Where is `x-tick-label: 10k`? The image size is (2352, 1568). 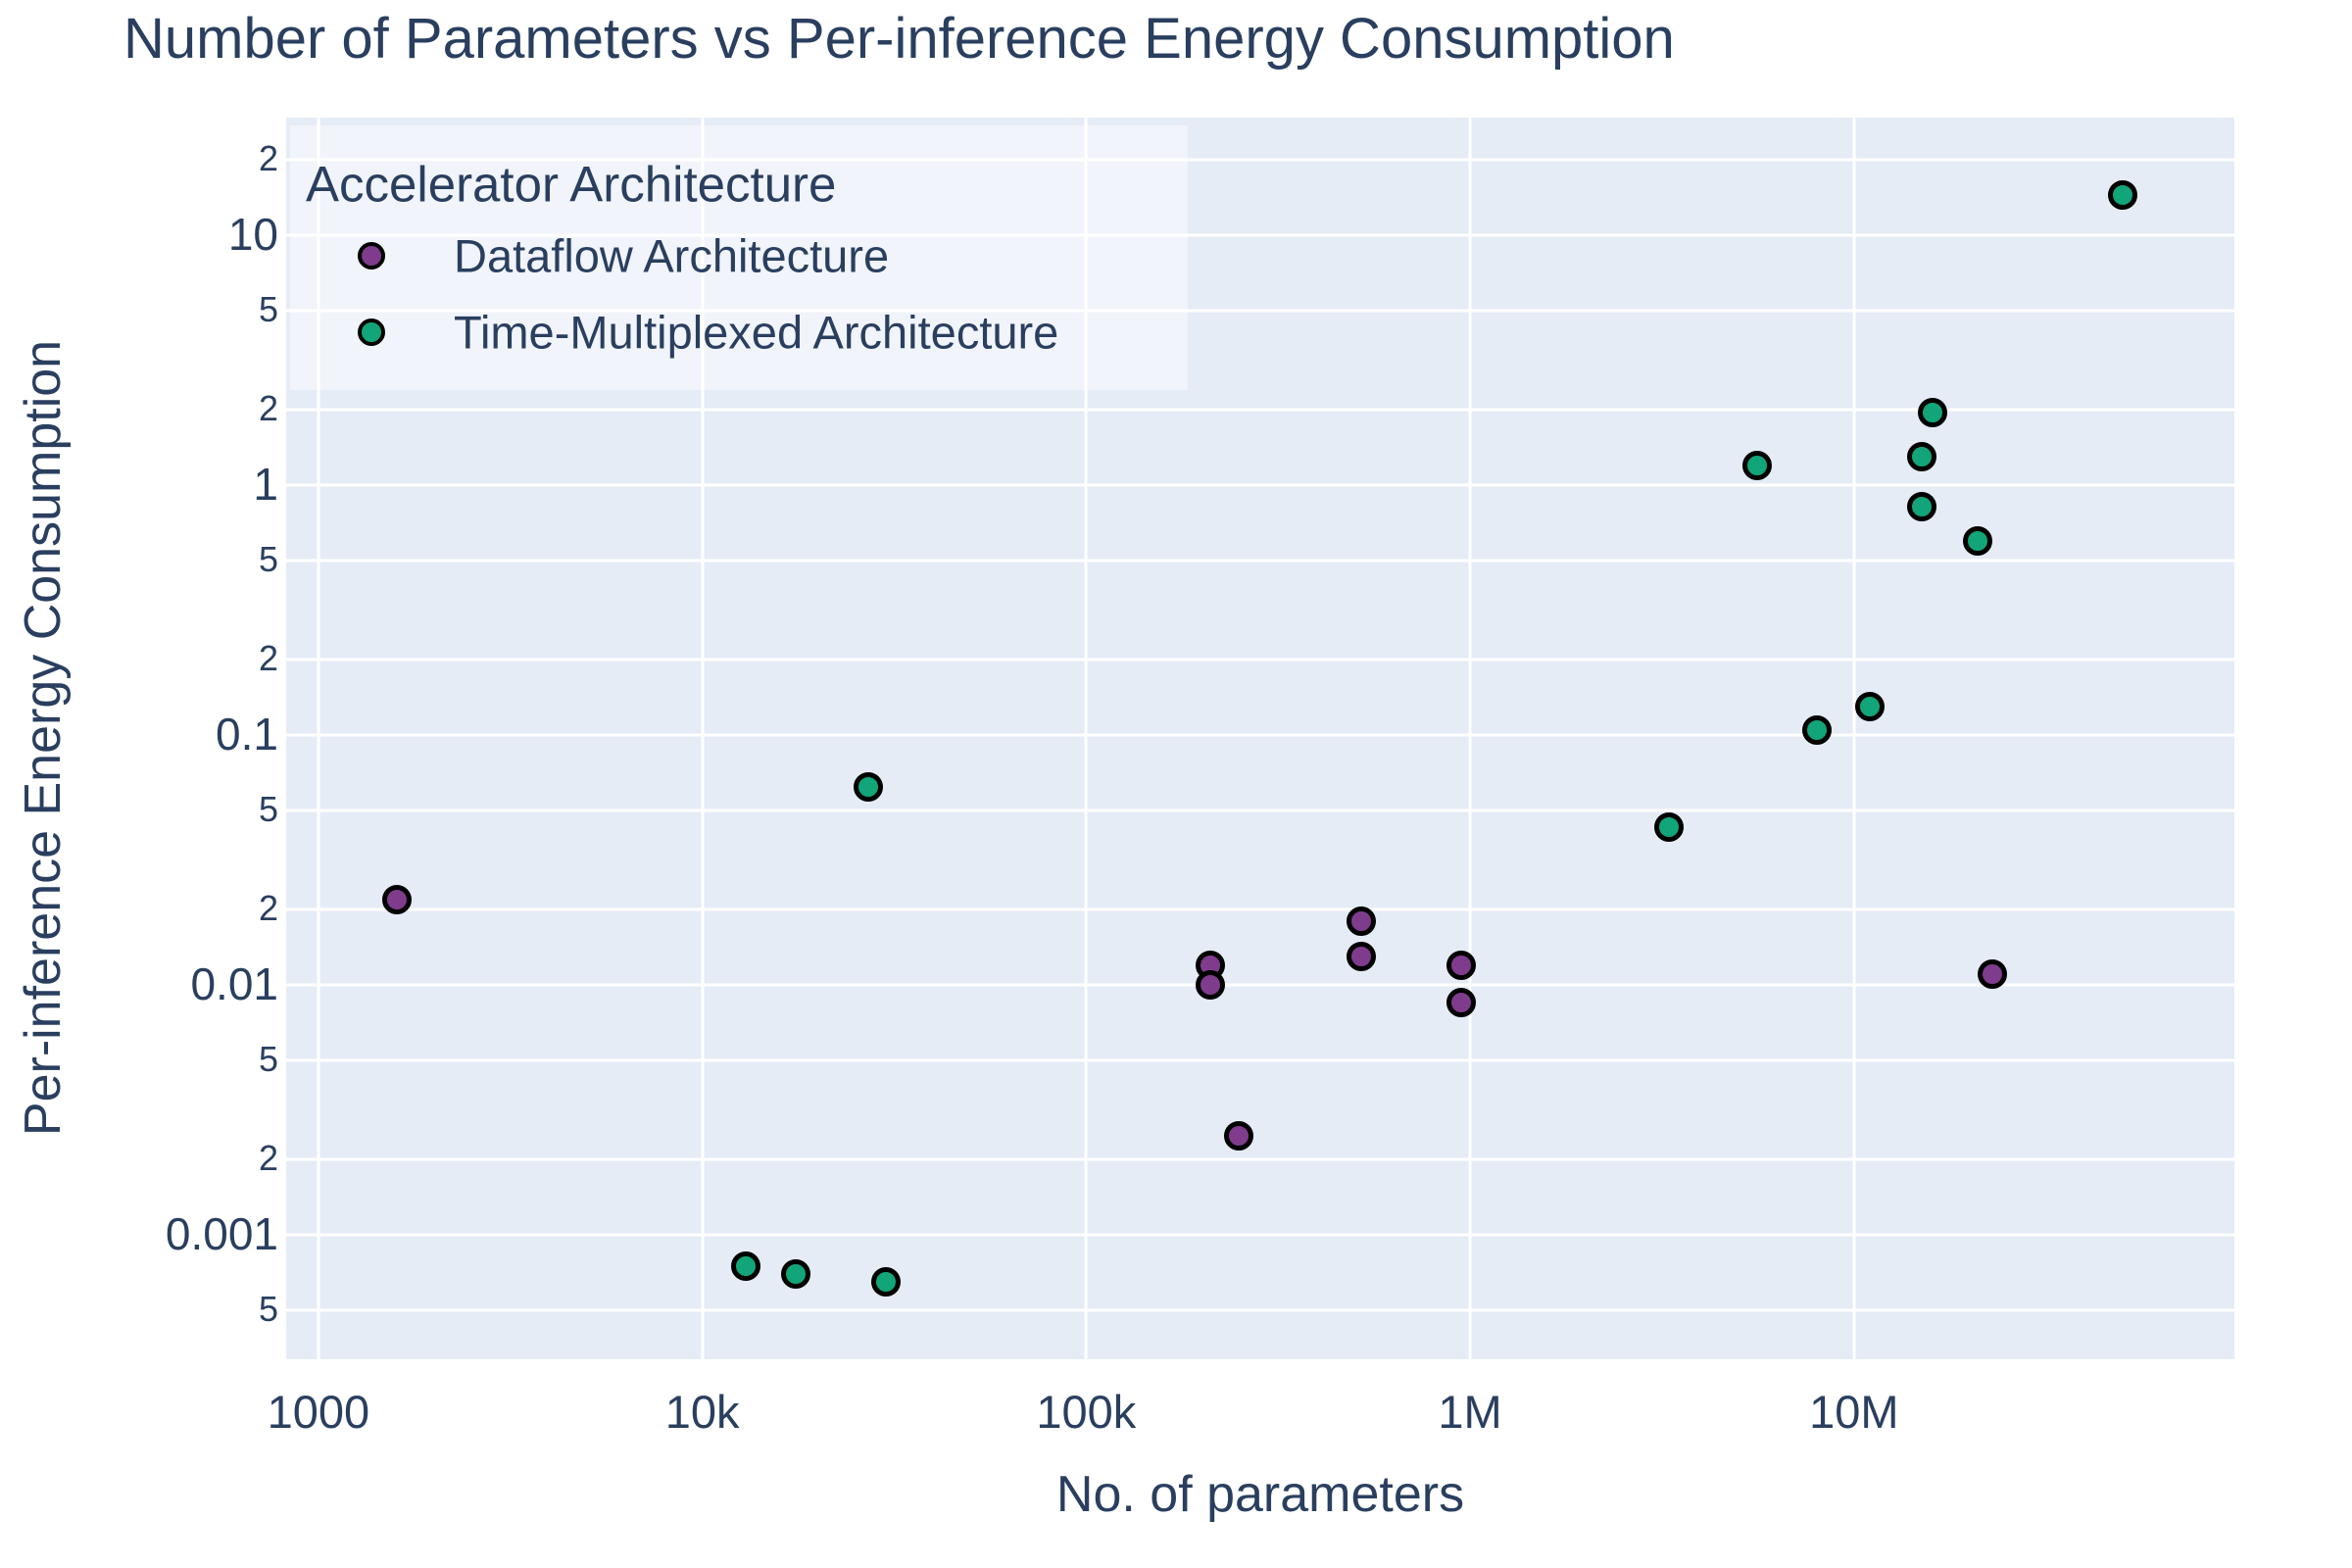
x-tick-label: 10k is located at coordinates (702, 1412).